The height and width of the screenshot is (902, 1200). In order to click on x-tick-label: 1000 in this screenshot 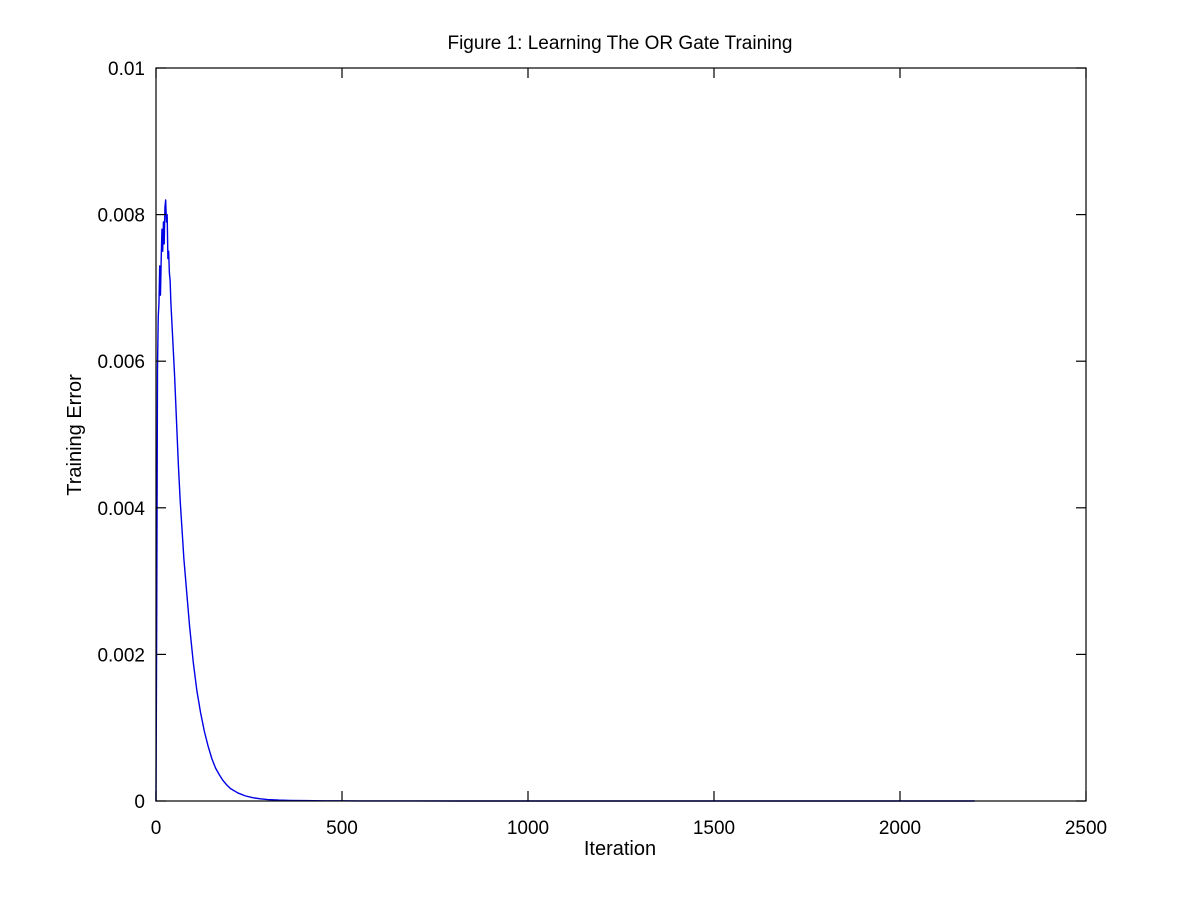, I will do `click(528, 828)`.